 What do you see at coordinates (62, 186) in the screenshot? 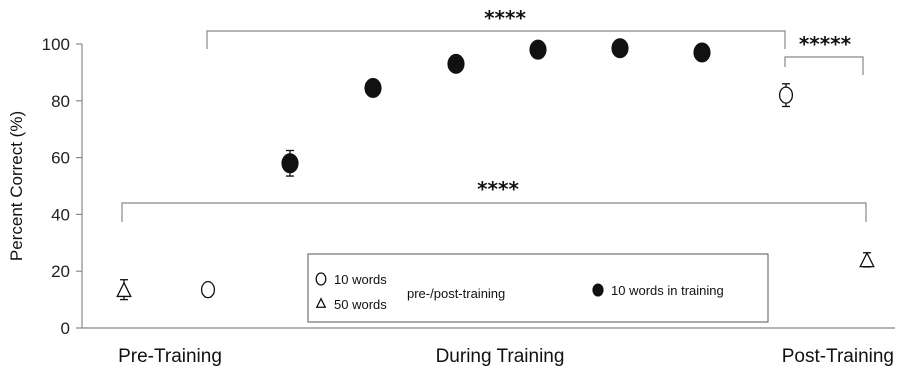
I see `ticks-layer: 0 20 40 60 80 100` at bounding box center [62, 186].